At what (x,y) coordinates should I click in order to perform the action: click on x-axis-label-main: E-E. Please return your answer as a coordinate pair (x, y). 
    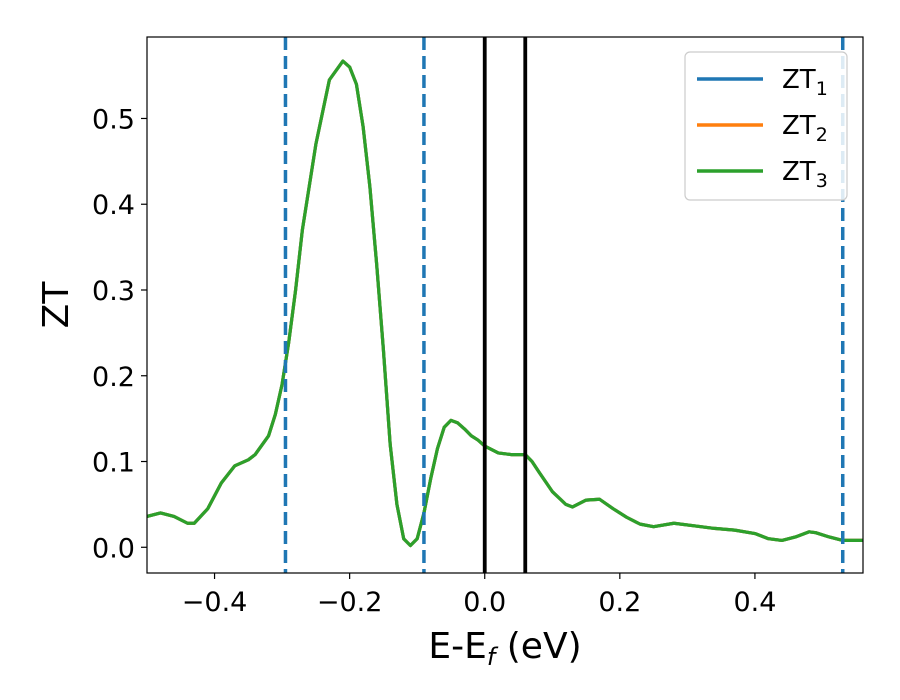
    Looking at the image, I should click on (457, 646).